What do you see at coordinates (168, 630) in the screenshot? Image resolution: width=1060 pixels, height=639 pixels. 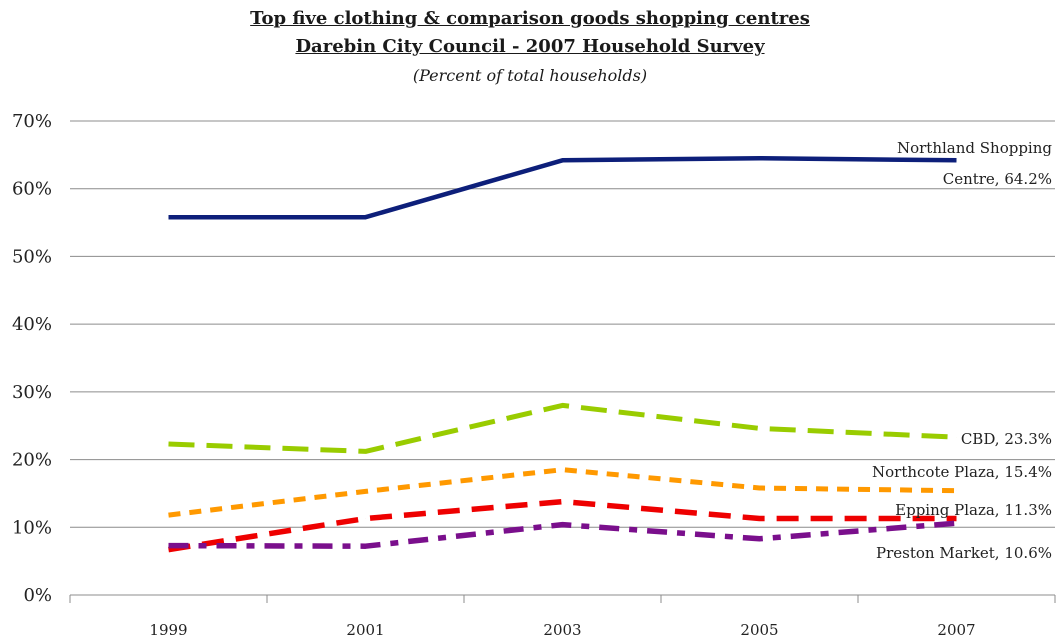 I see `x-tick-label: 1999` at bounding box center [168, 630].